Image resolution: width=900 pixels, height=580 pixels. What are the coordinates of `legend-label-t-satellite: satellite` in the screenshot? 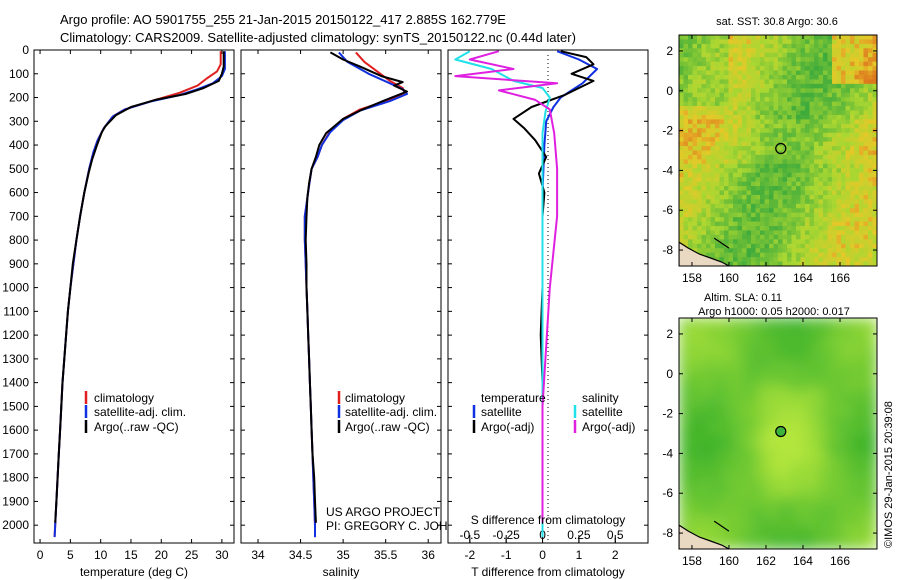 It's located at (501, 412).